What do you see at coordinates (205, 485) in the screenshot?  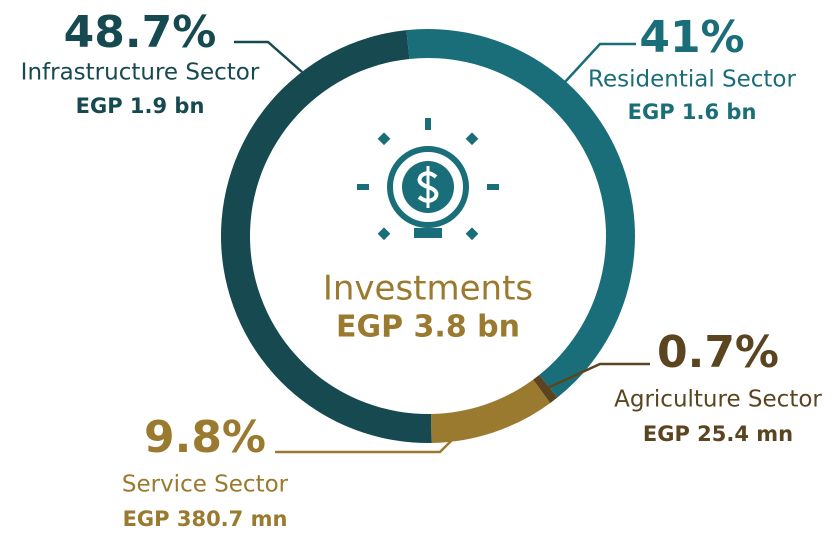 I see `sector-name: Service Sector` at bounding box center [205, 485].